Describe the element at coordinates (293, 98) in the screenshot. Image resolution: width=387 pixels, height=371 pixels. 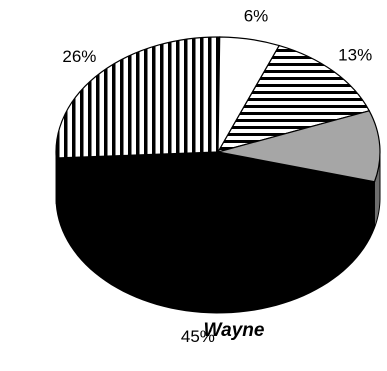
I see `pie-slice-13pct` at that location.